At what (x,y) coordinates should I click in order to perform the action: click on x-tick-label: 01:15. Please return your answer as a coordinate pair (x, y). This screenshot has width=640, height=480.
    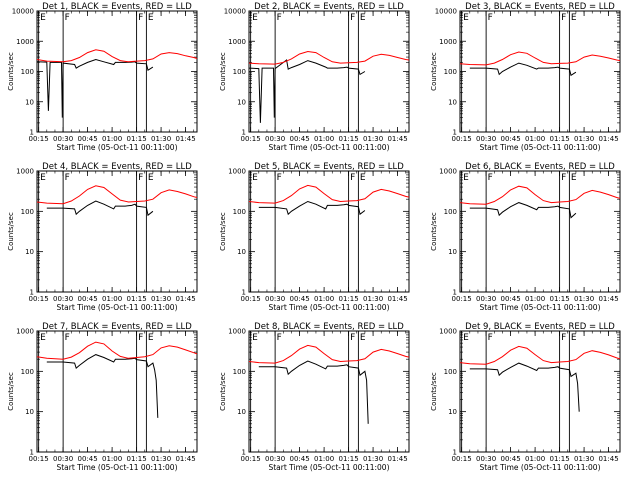
    Looking at the image, I should click on (136, 139).